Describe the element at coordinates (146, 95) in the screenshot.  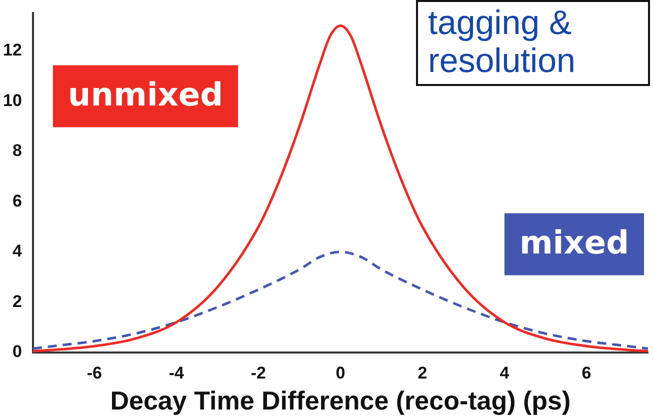
I see `text: unmixed` at that location.